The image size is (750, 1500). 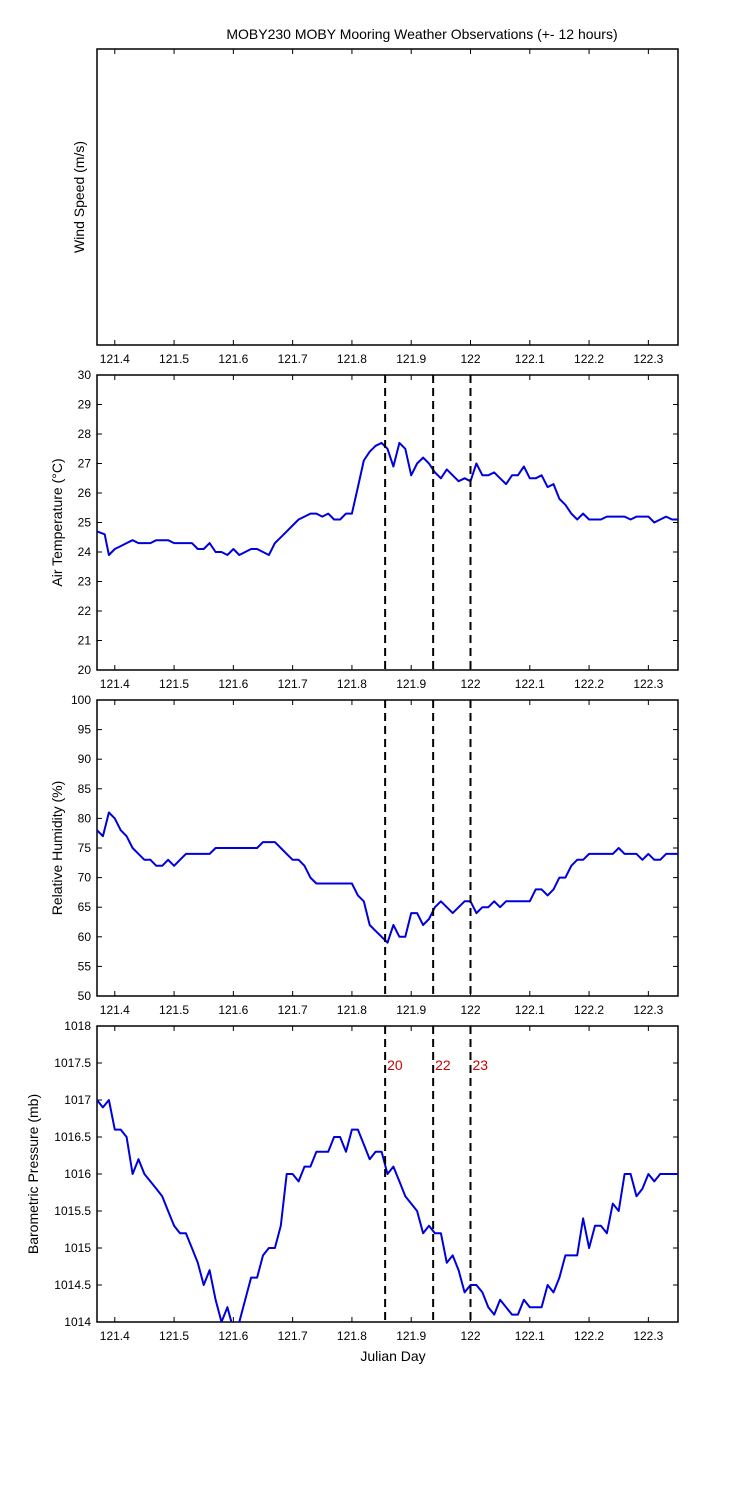 What do you see at coordinates (77, 1100) in the screenshot?
I see `y-tick-label: 1017` at bounding box center [77, 1100].